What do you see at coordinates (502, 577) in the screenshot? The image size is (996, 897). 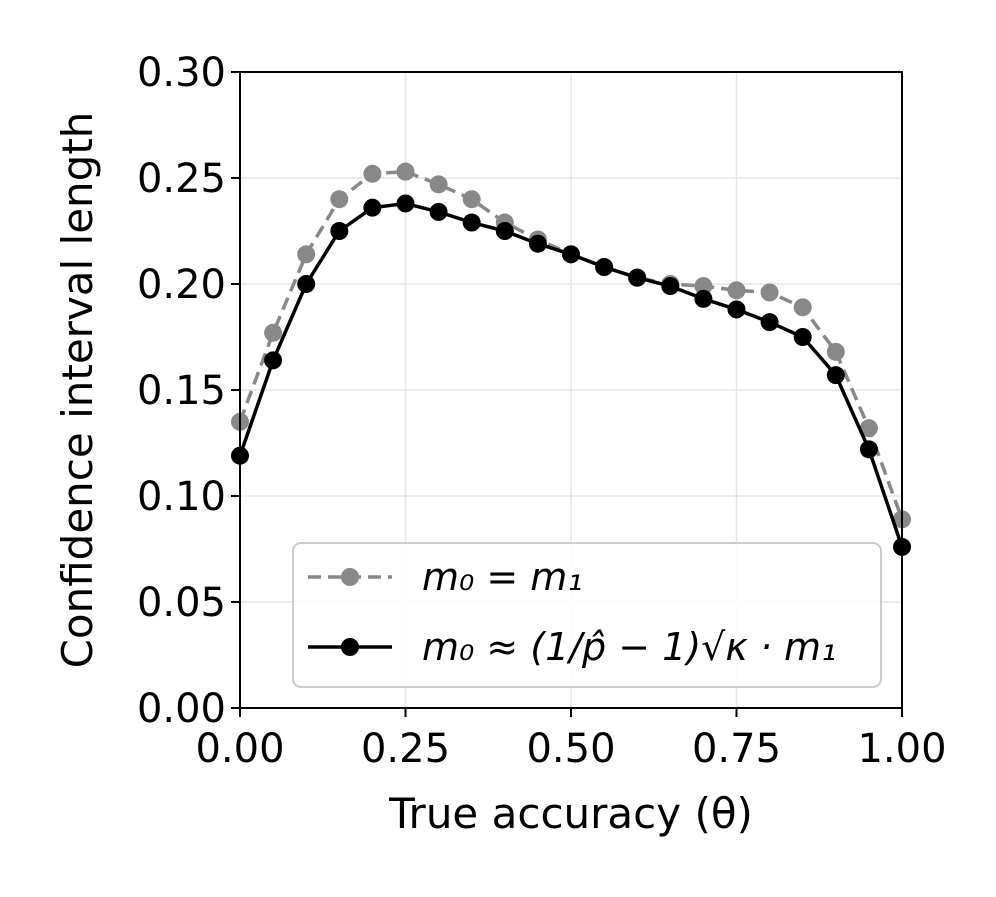 I see `legend-label-series-1: m₀ = m₁` at bounding box center [502, 577].